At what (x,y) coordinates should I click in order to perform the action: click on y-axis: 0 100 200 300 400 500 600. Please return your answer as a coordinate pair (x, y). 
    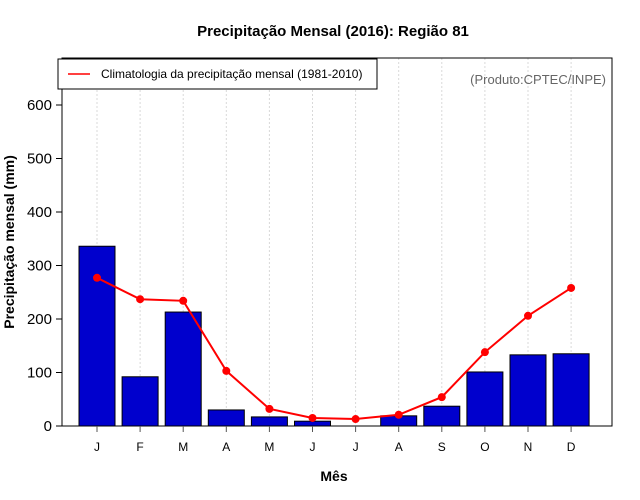
    Looking at the image, I should click on (44, 266).